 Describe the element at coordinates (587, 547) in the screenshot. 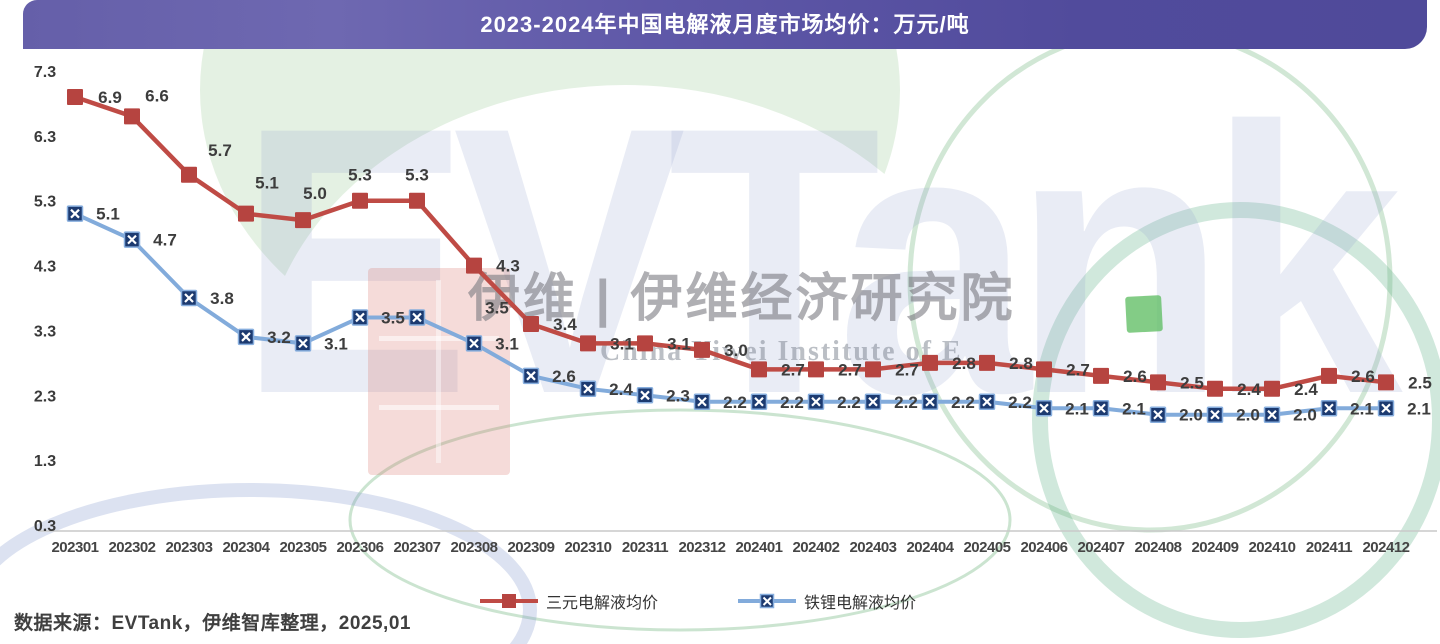

I see `x-axis-tick-label: 202310` at that location.